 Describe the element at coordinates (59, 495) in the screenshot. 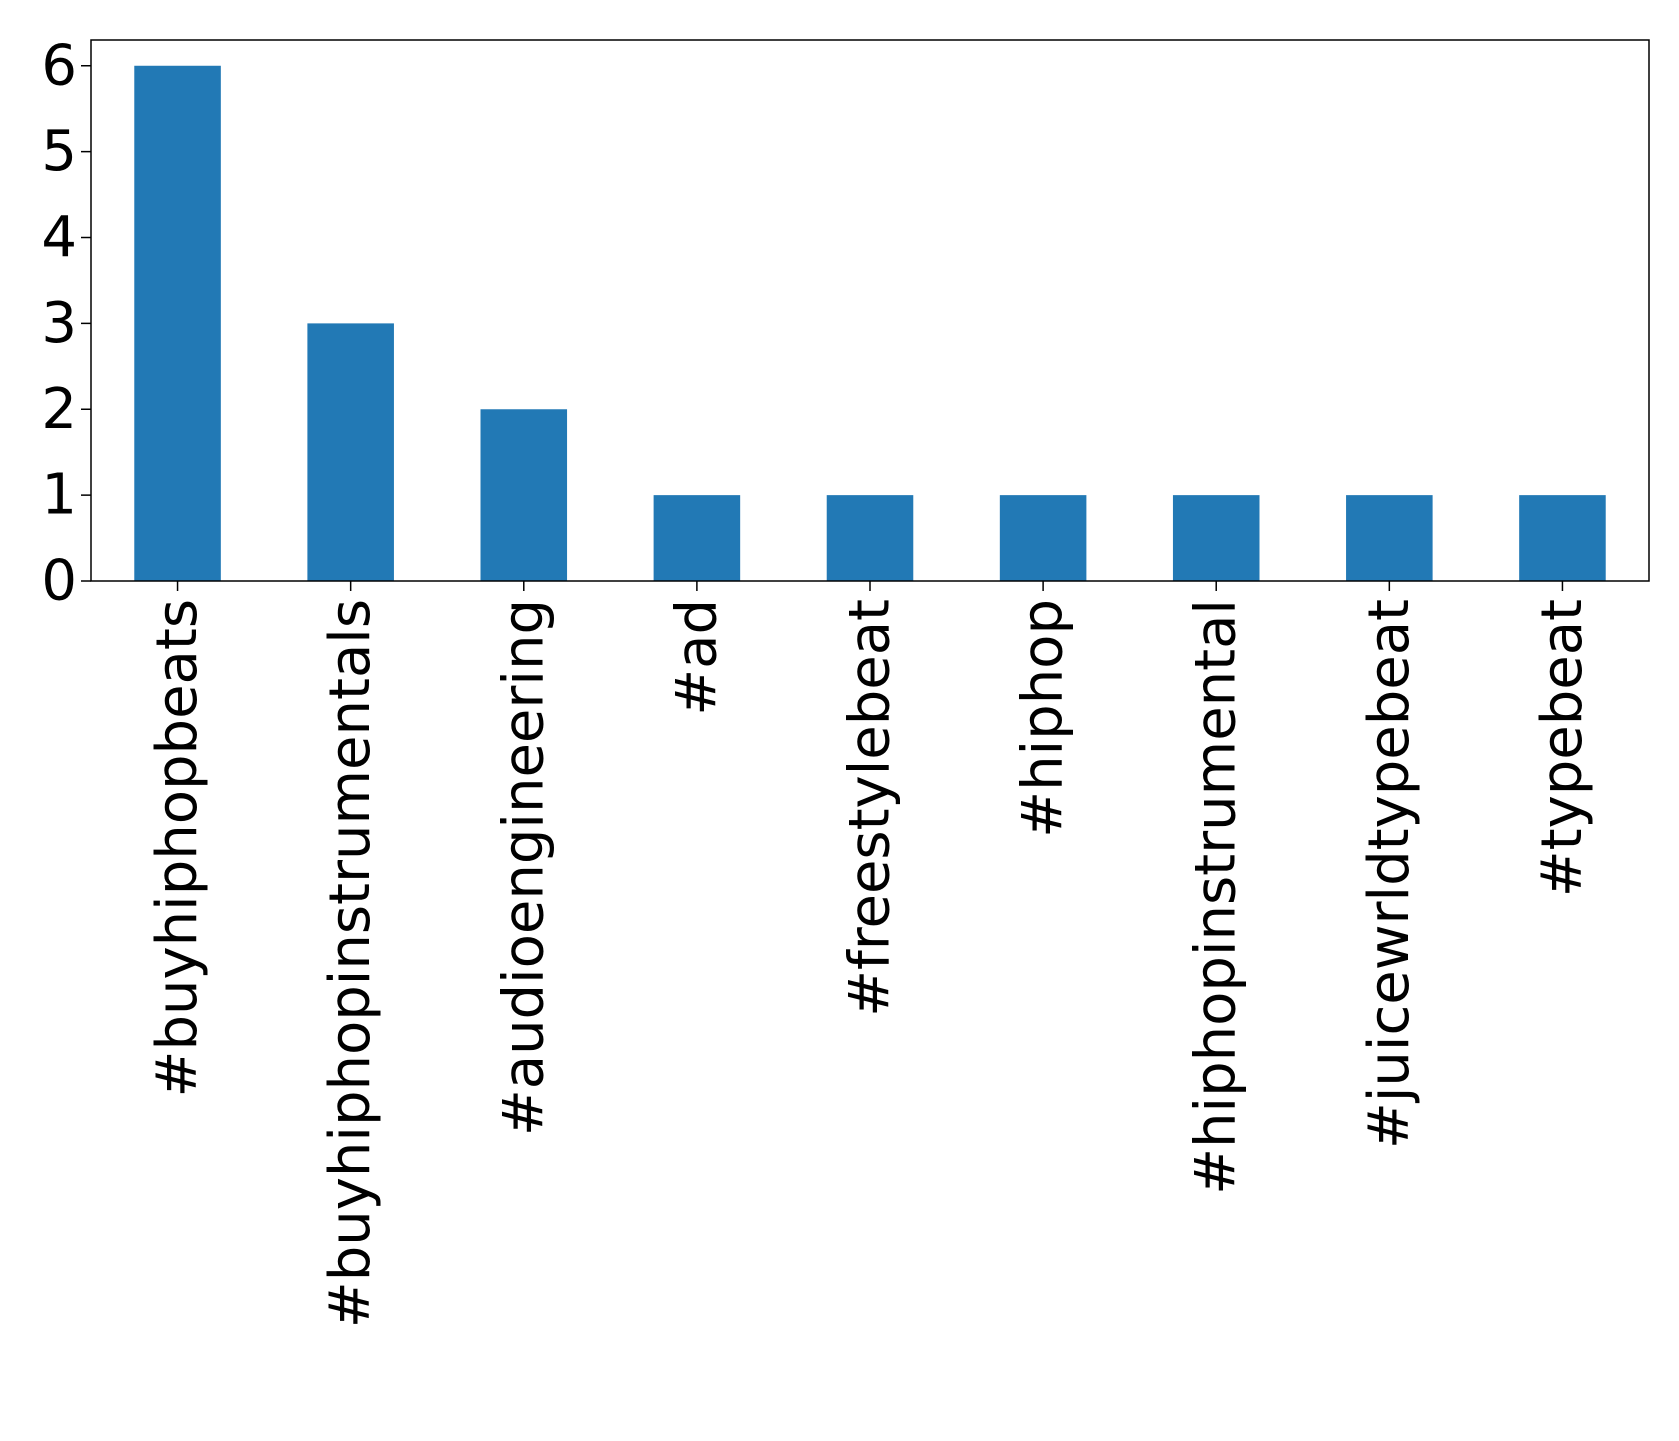

I see `y-tick-label: 1` at that location.